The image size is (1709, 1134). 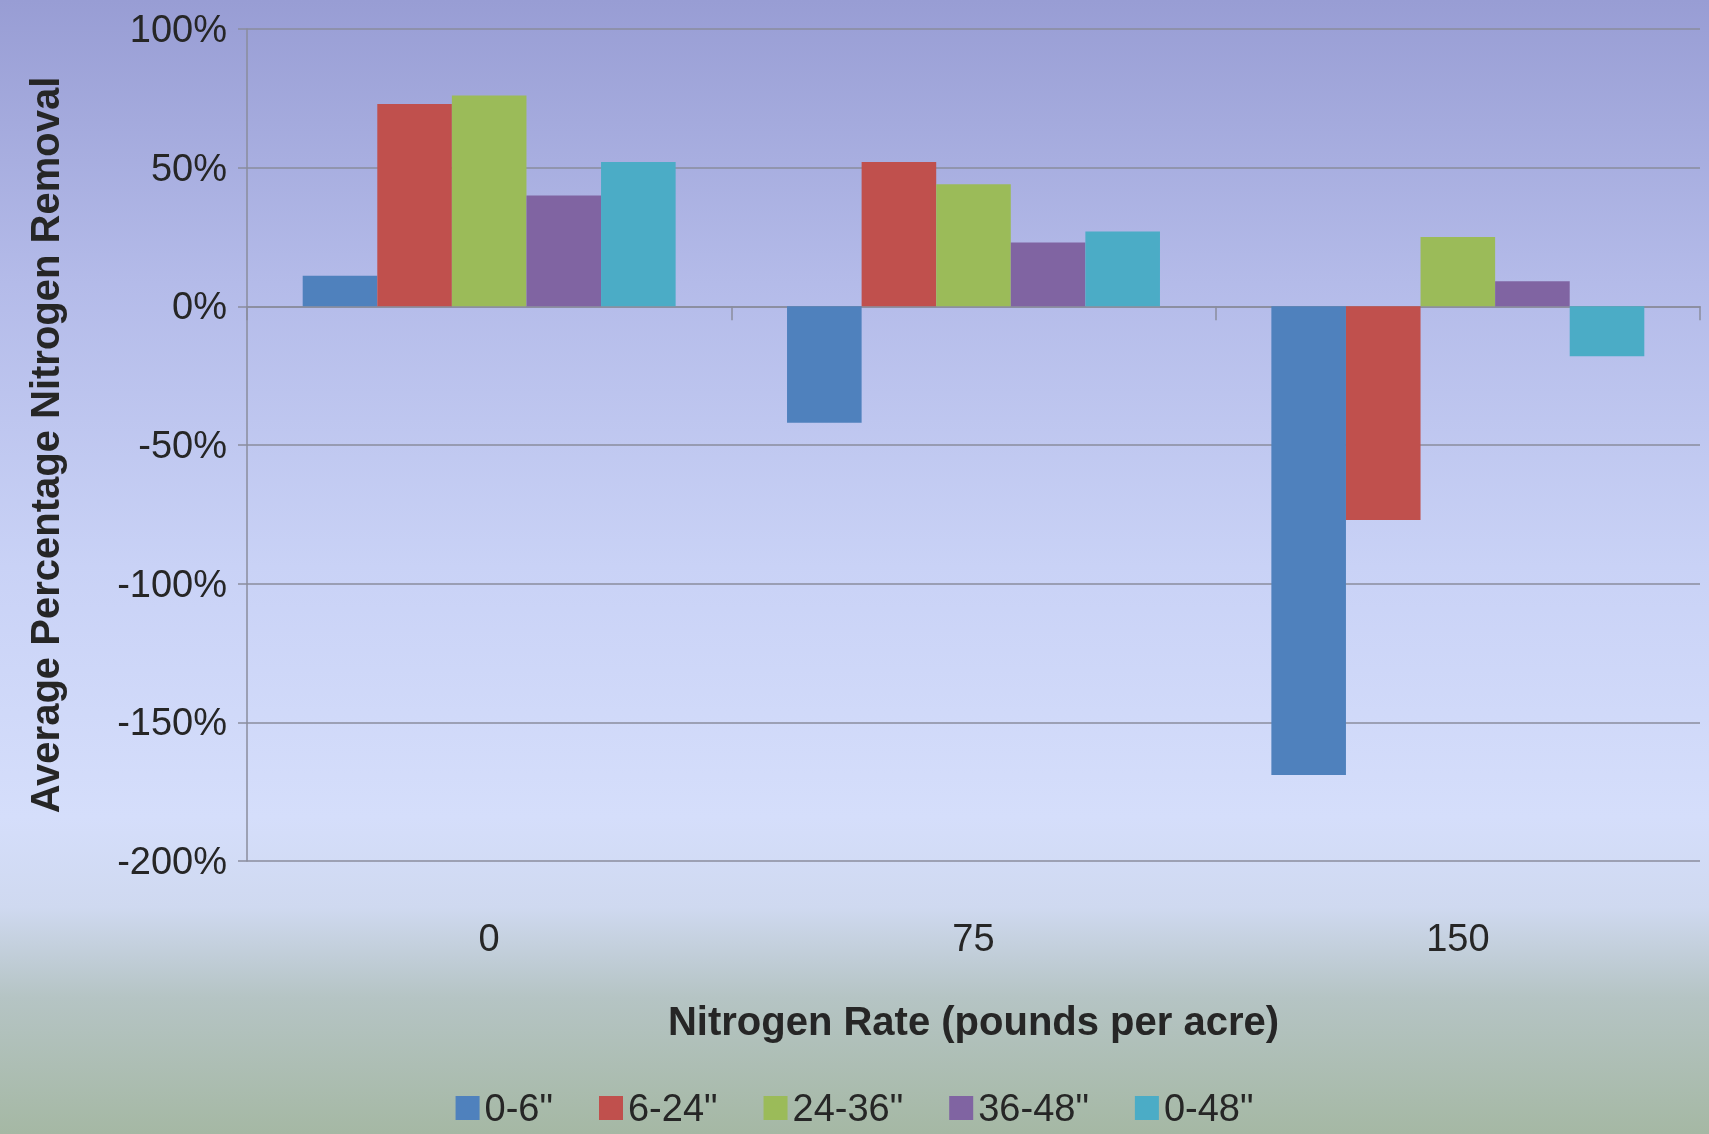 What do you see at coordinates (973, 1021) in the screenshot?
I see `x-axis-title: Nitrogen Rate (pounds per acre)` at bounding box center [973, 1021].